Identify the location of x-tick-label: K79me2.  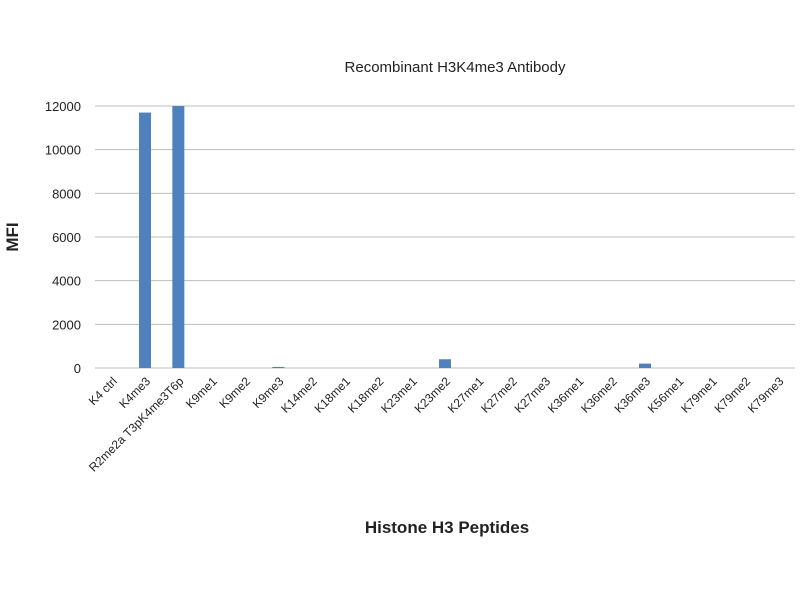
(733, 395).